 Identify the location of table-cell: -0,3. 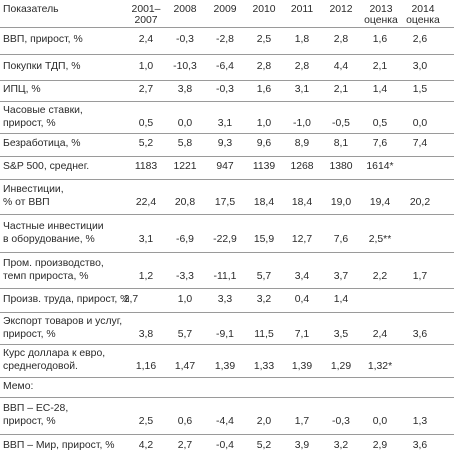
(341, 421).